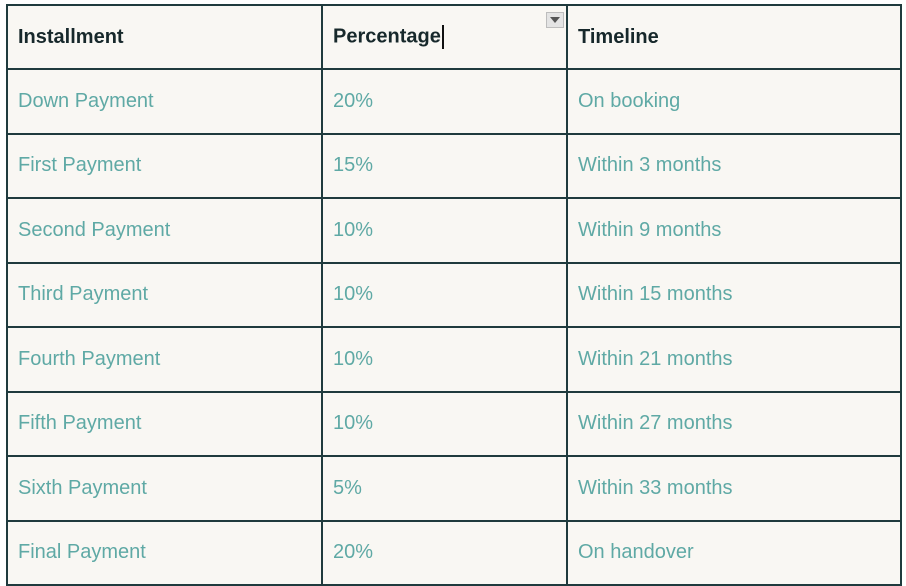  What do you see at coordinates (164, 37) in the screenshot?
I see `header-cell-installment: Installment` at bounding box center [164, 37].